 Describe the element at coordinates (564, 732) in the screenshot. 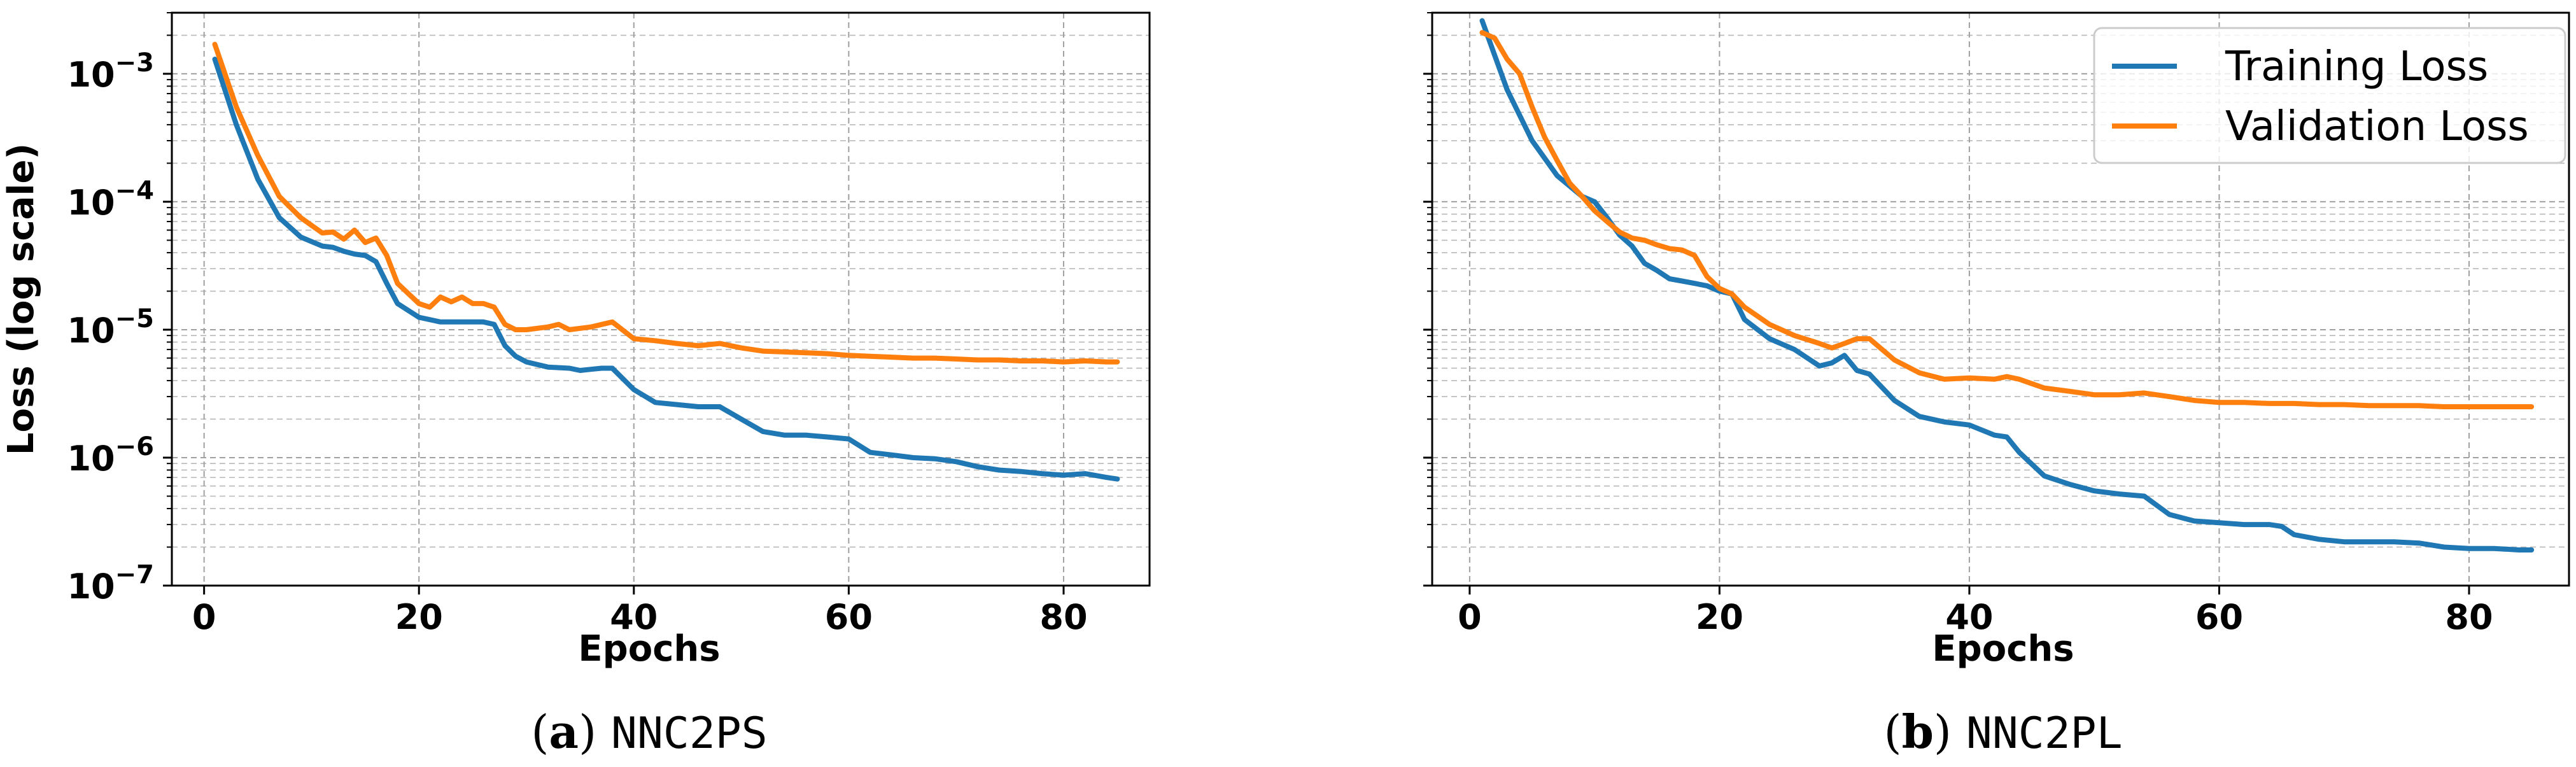

I see `caption-a-letter: a` at that location.